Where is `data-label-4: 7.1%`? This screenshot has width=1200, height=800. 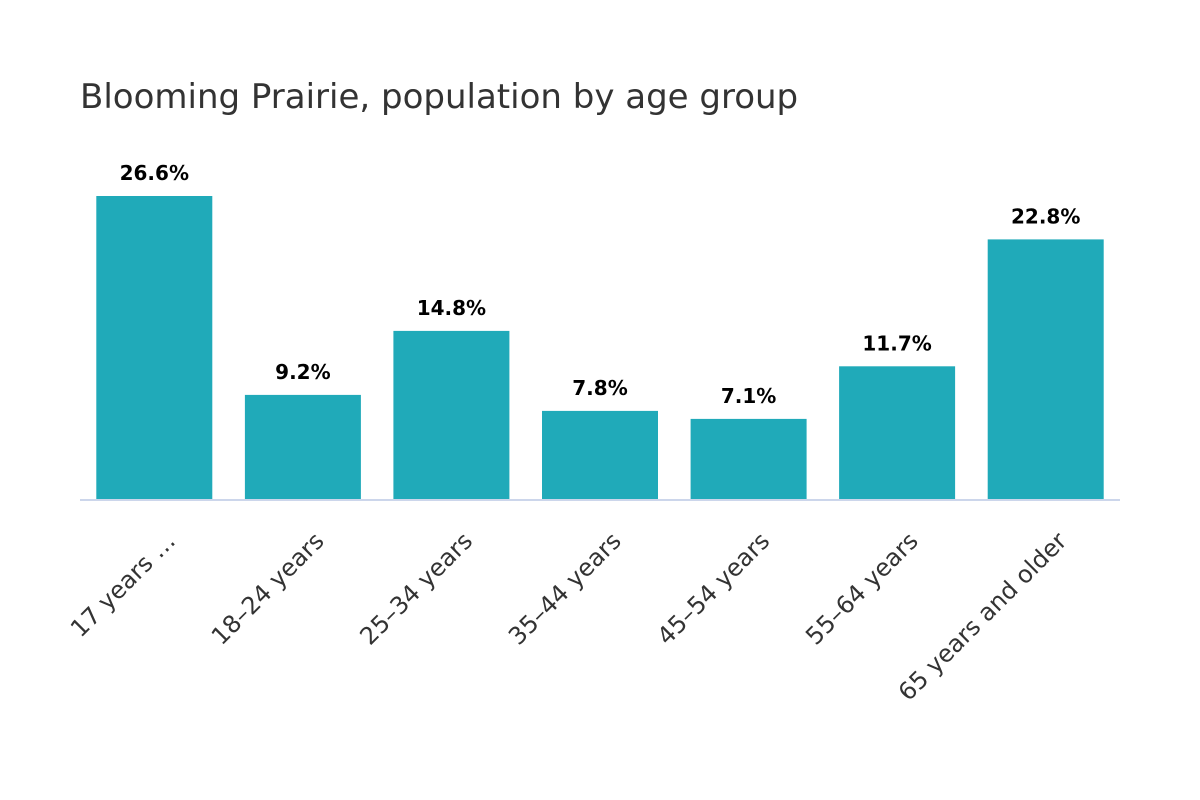 data-label-4: 7.1% is located at coordinates (748, 396).